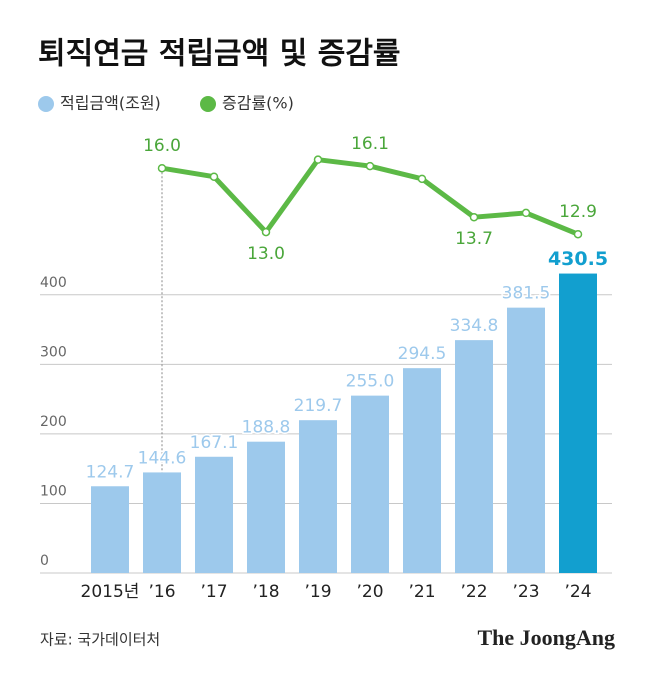 Image resolution: width=658 pixels, height=680 pixels. Describe the element at coordinates (110, 592) in the screenshot. I see `x-tick-label: 2015년` at that location.